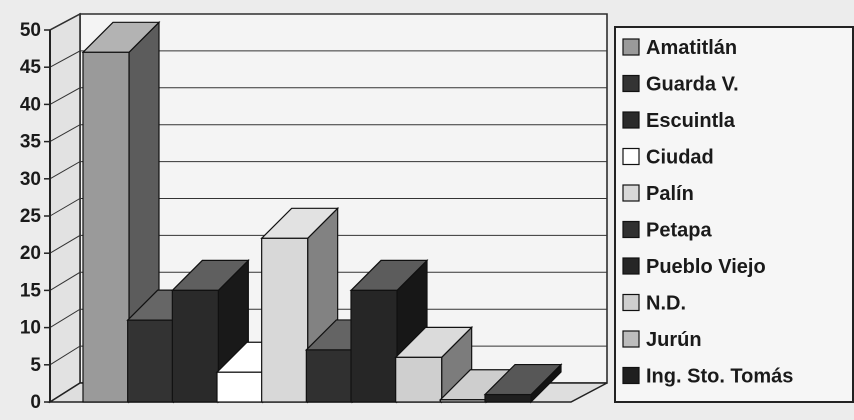 The image size is (854, 420). I want to click on chart-side-wall, so click(65, 208).